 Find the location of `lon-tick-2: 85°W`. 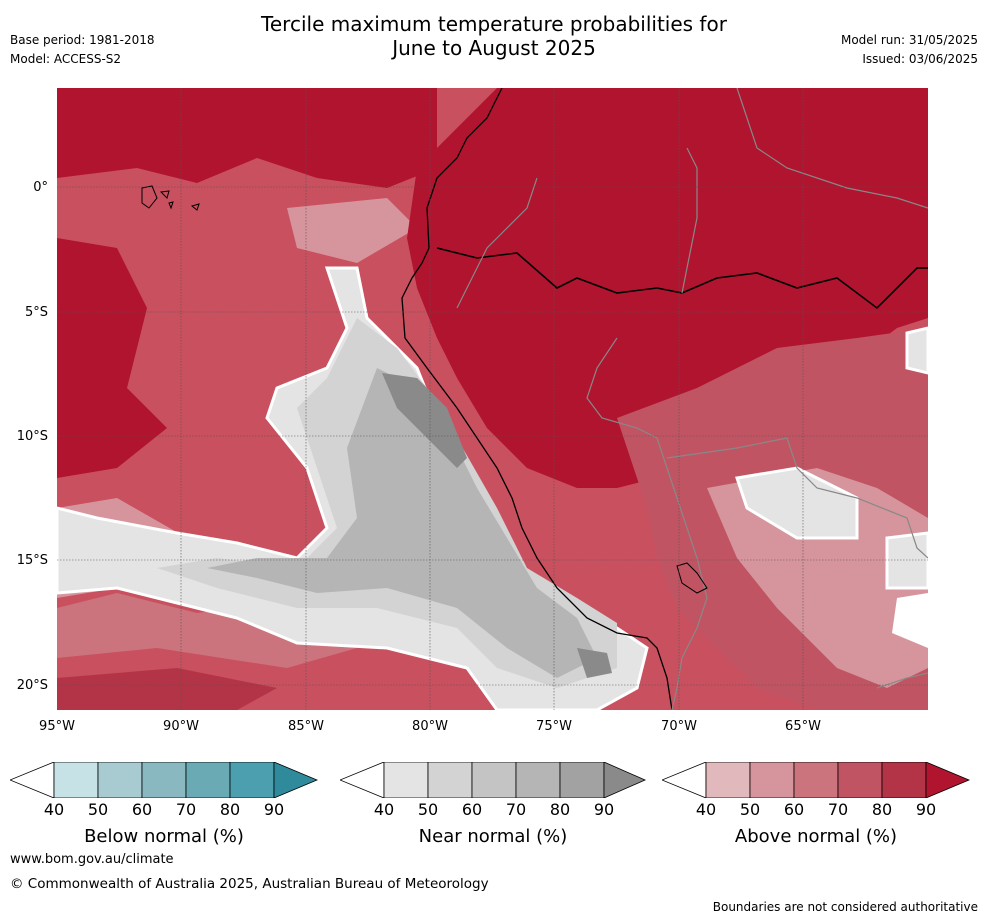

lon-tick-2: 85°W is located at coordinates (306, 726).